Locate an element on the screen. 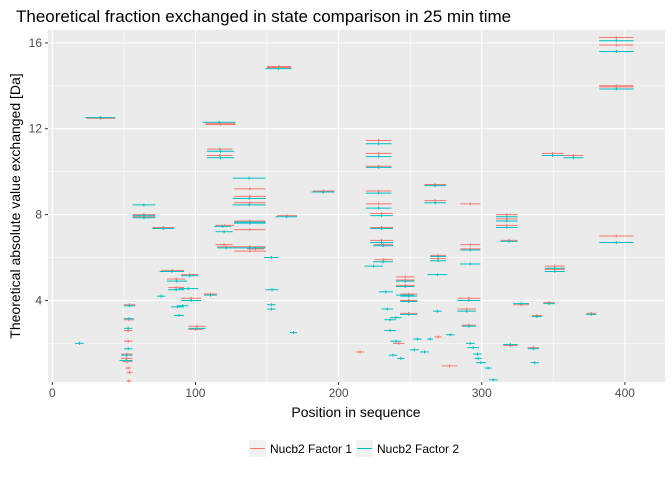  legend-item-1: Nucb2 Factor 1 is located at coordinates (300, 448).